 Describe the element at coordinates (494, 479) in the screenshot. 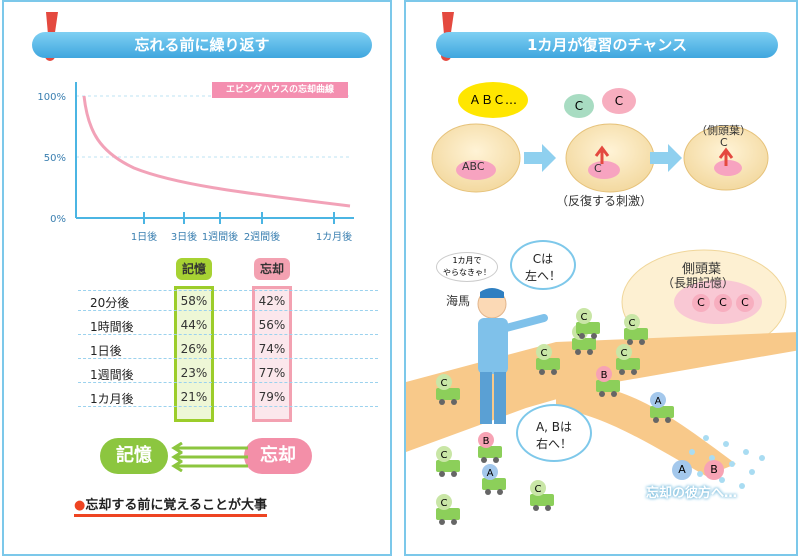

I see `truck: A` at that location.